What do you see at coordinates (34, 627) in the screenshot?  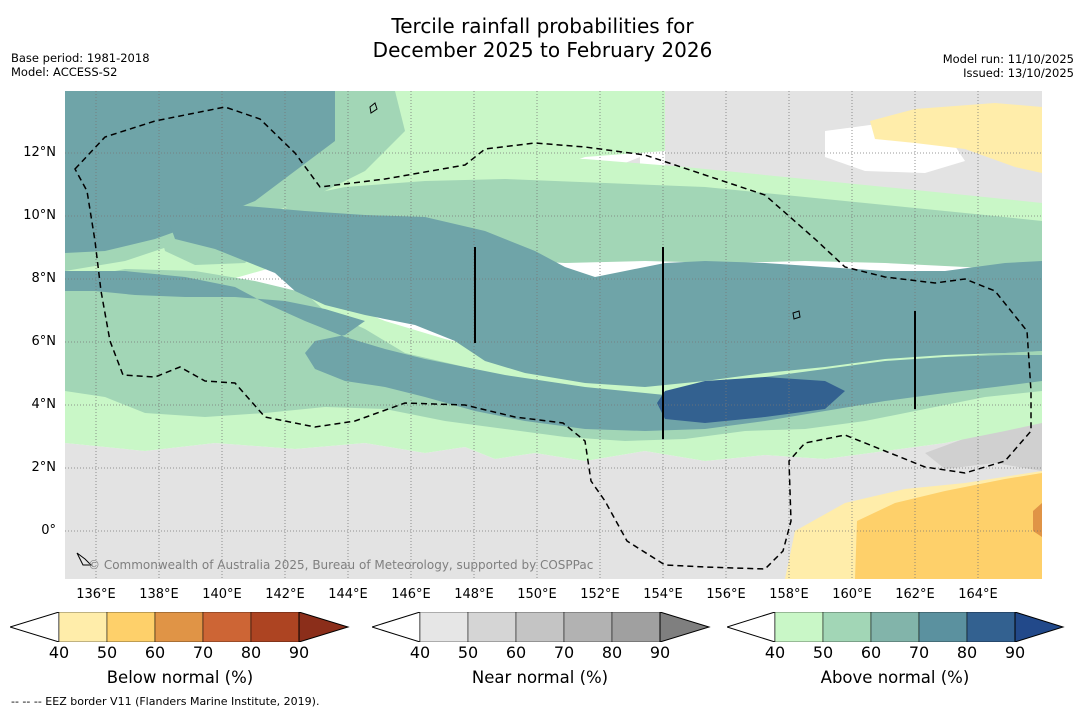 I see `below-normal-extend-low` at bounding box center [34, 627].